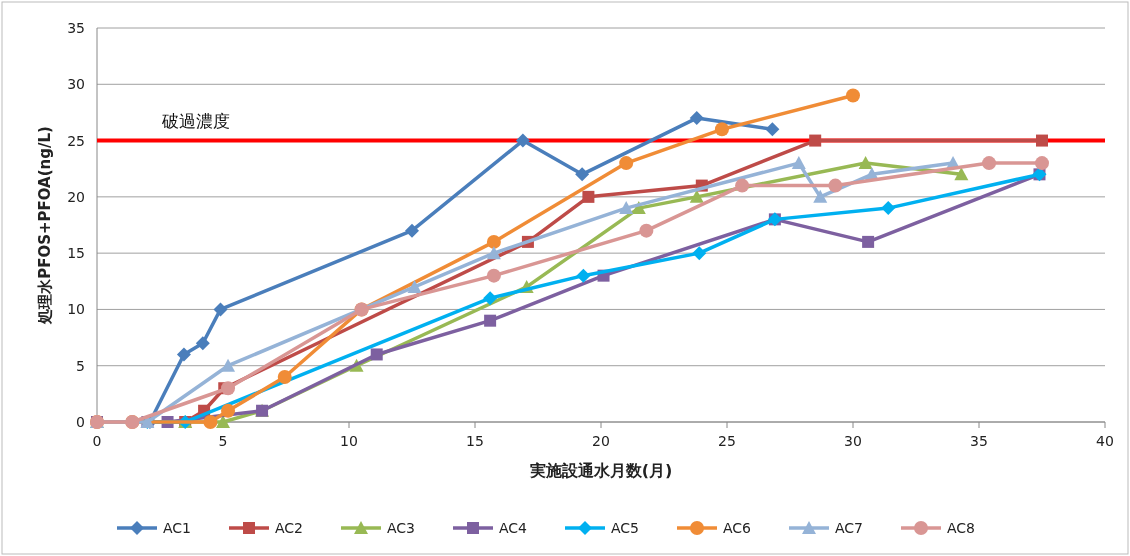  What do you see at coordinates (223, 441) in the screenshot?
I see `x-tick-label: 5` at bounding box center [223, 441].